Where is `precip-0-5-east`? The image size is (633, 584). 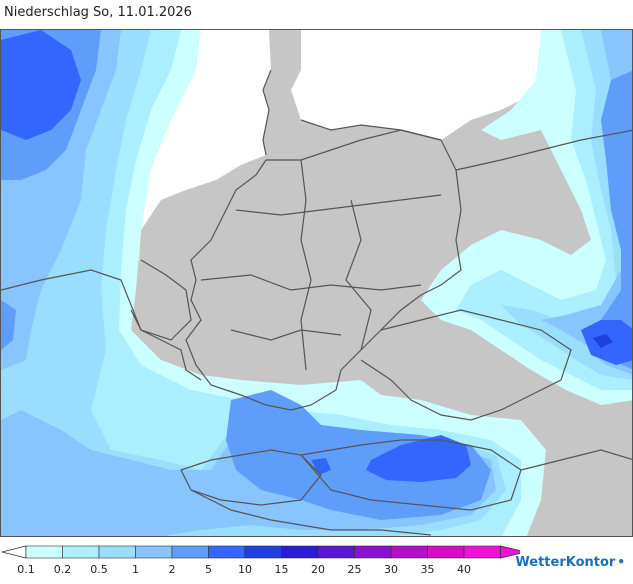 precip-0-5-east is located at coordinates (566, 205).